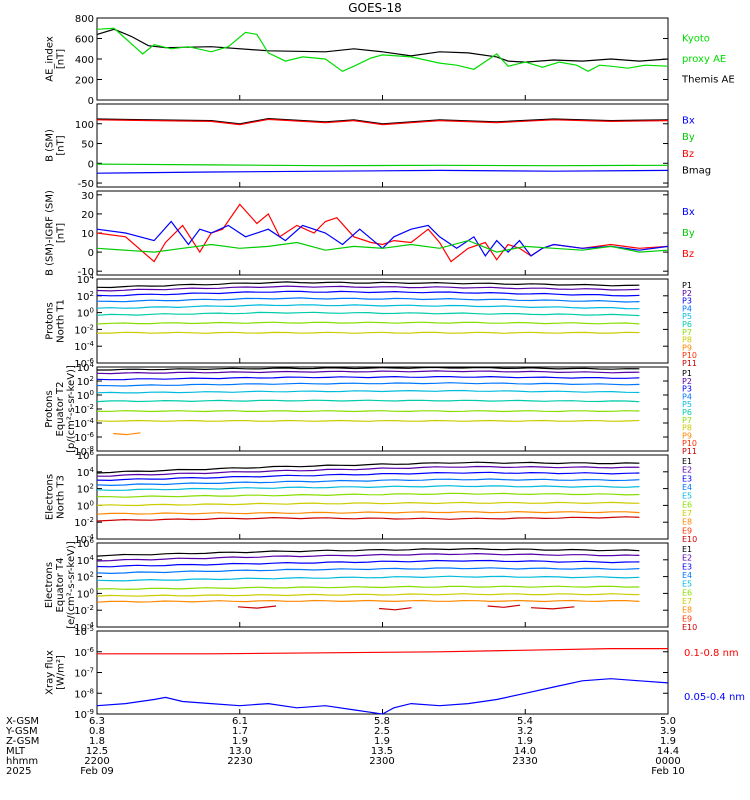  Describe the element at coordinates (368, 595) in the screenshot. I see `series-e7` at that location.